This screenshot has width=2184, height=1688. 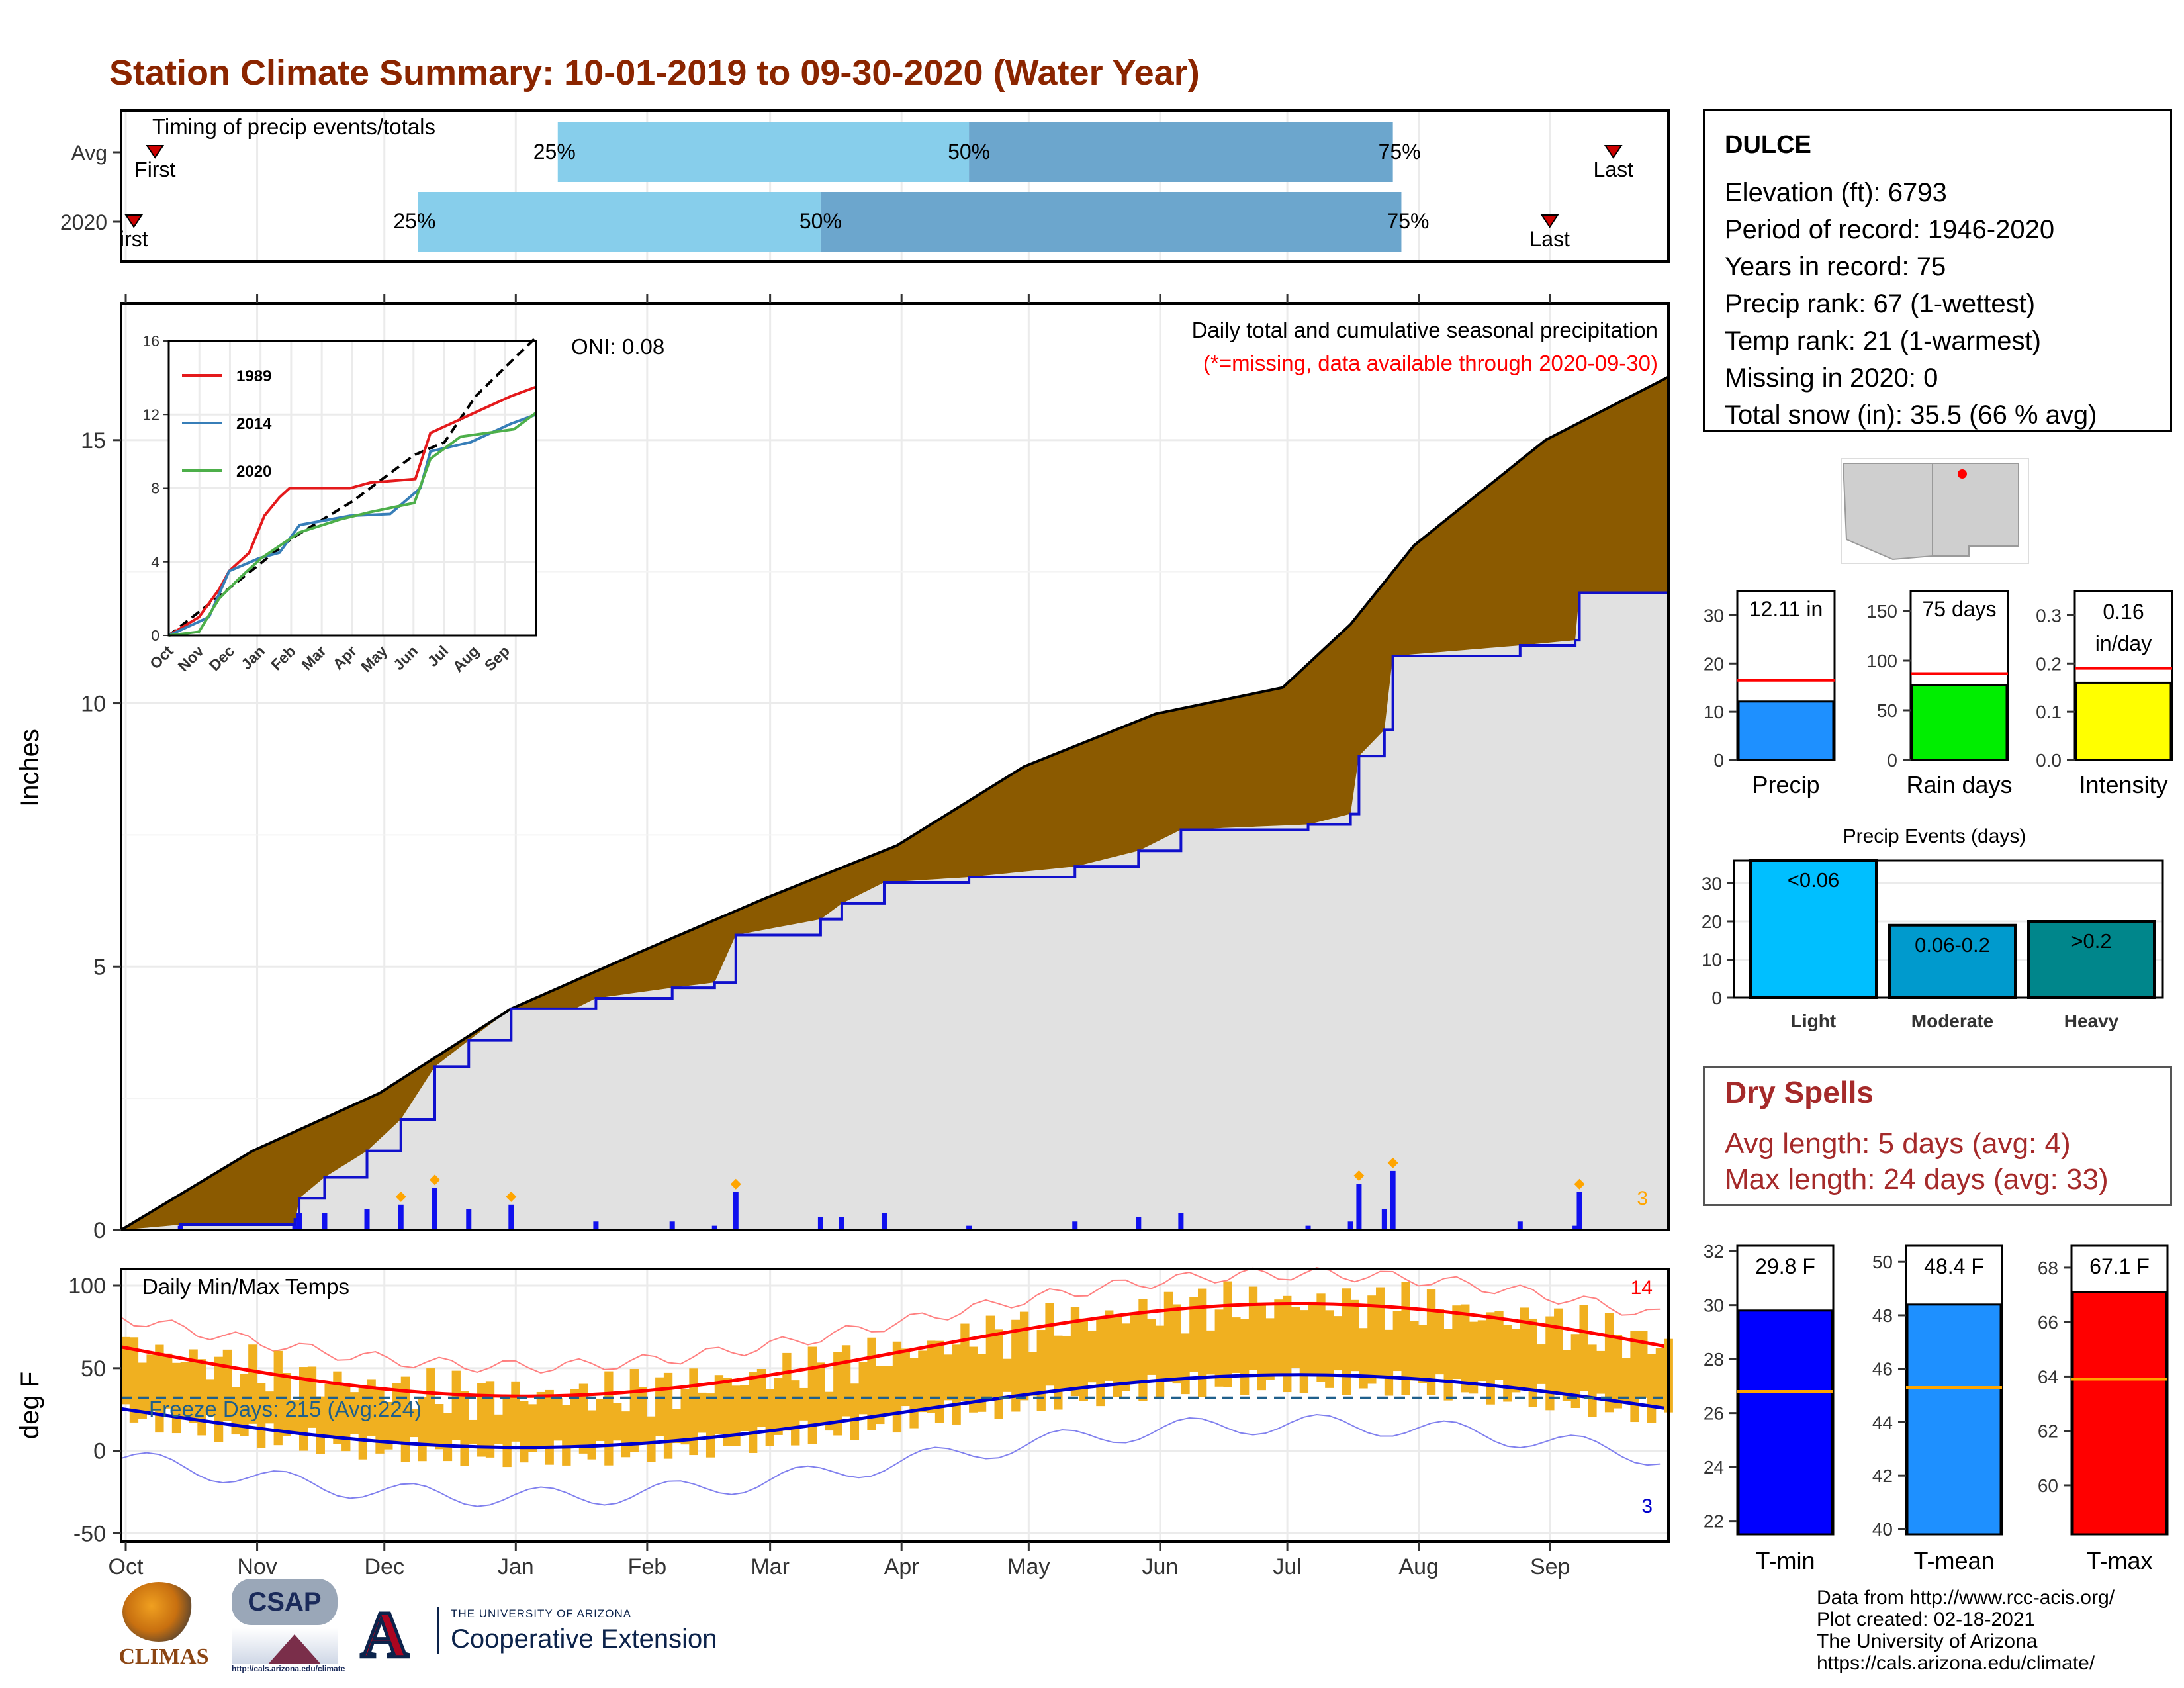 What do you see at coordinates (2123, 721) in the screenshot?
I see `small-bar-value` at bounding box center [2123, 721].